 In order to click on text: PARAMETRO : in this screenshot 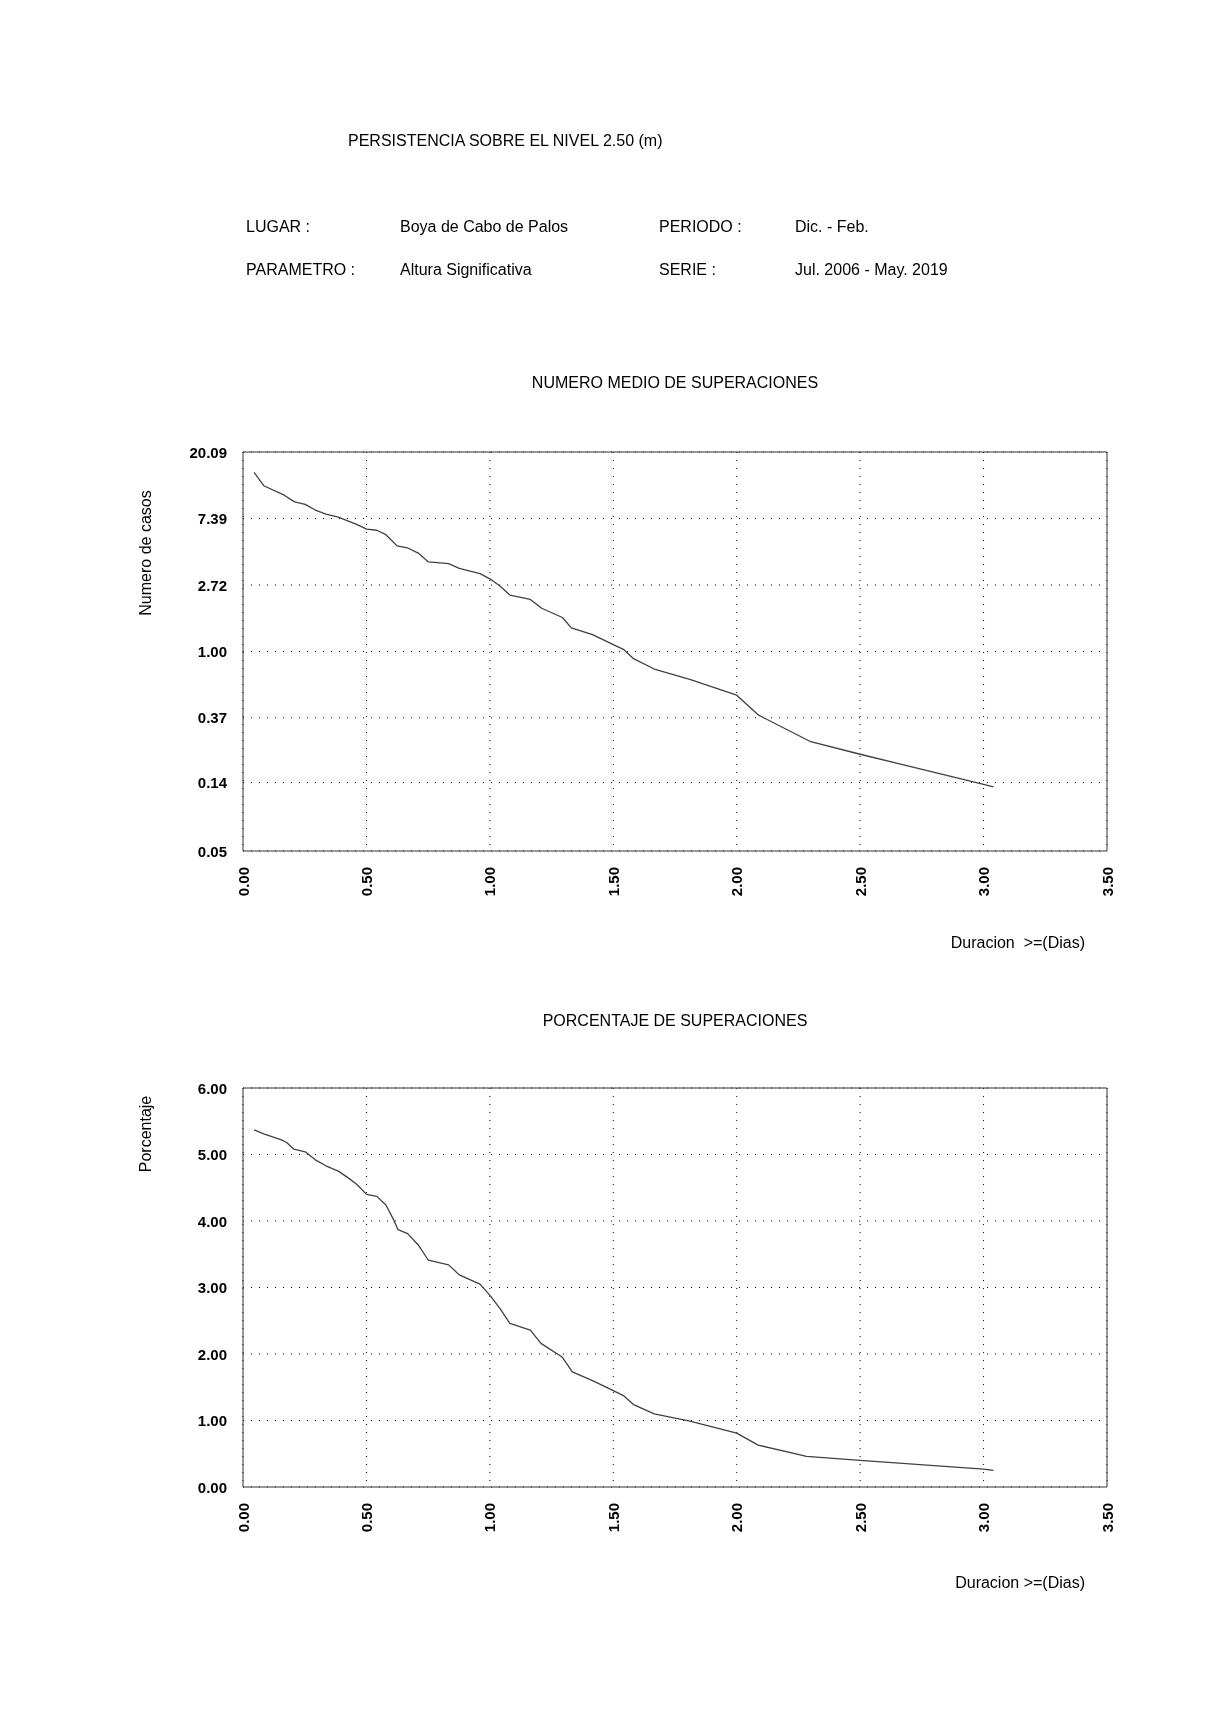, I will do `click(301, 270)`.